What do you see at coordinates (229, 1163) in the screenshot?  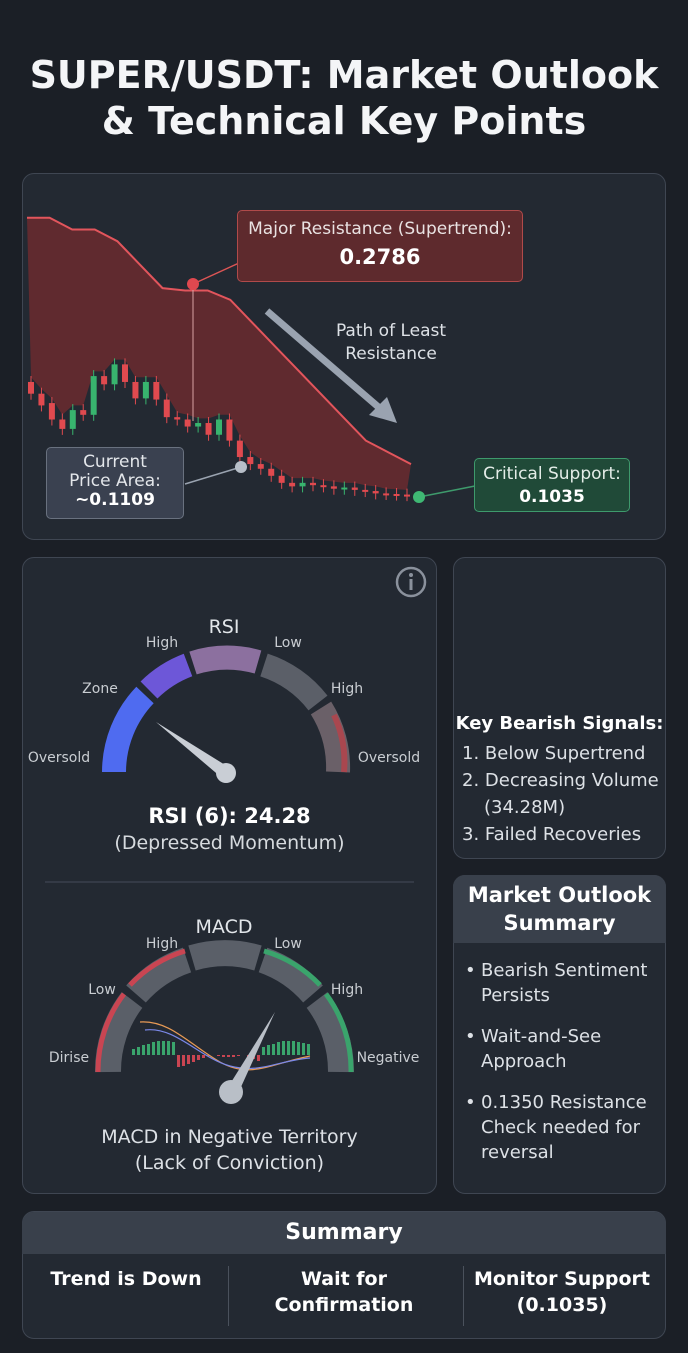 I see `macd-caption-line-2: (Lack of Conviction)` at bounding box center [229, 1163].